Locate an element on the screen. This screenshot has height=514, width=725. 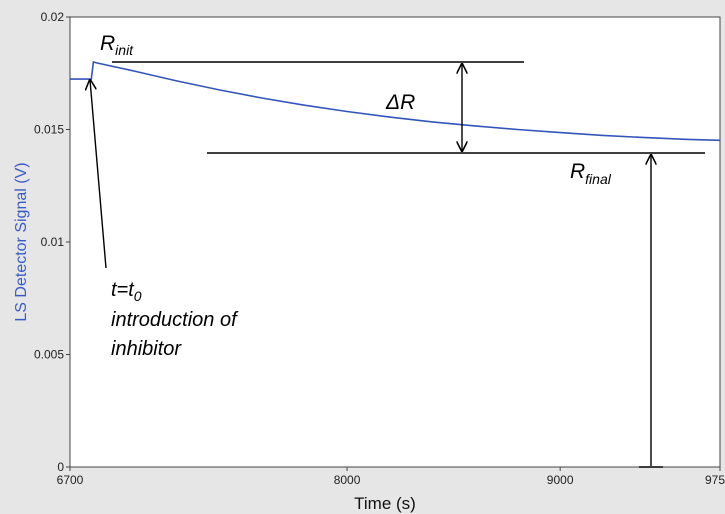
t0-sub: 0 is located at coordinates (138, 296).